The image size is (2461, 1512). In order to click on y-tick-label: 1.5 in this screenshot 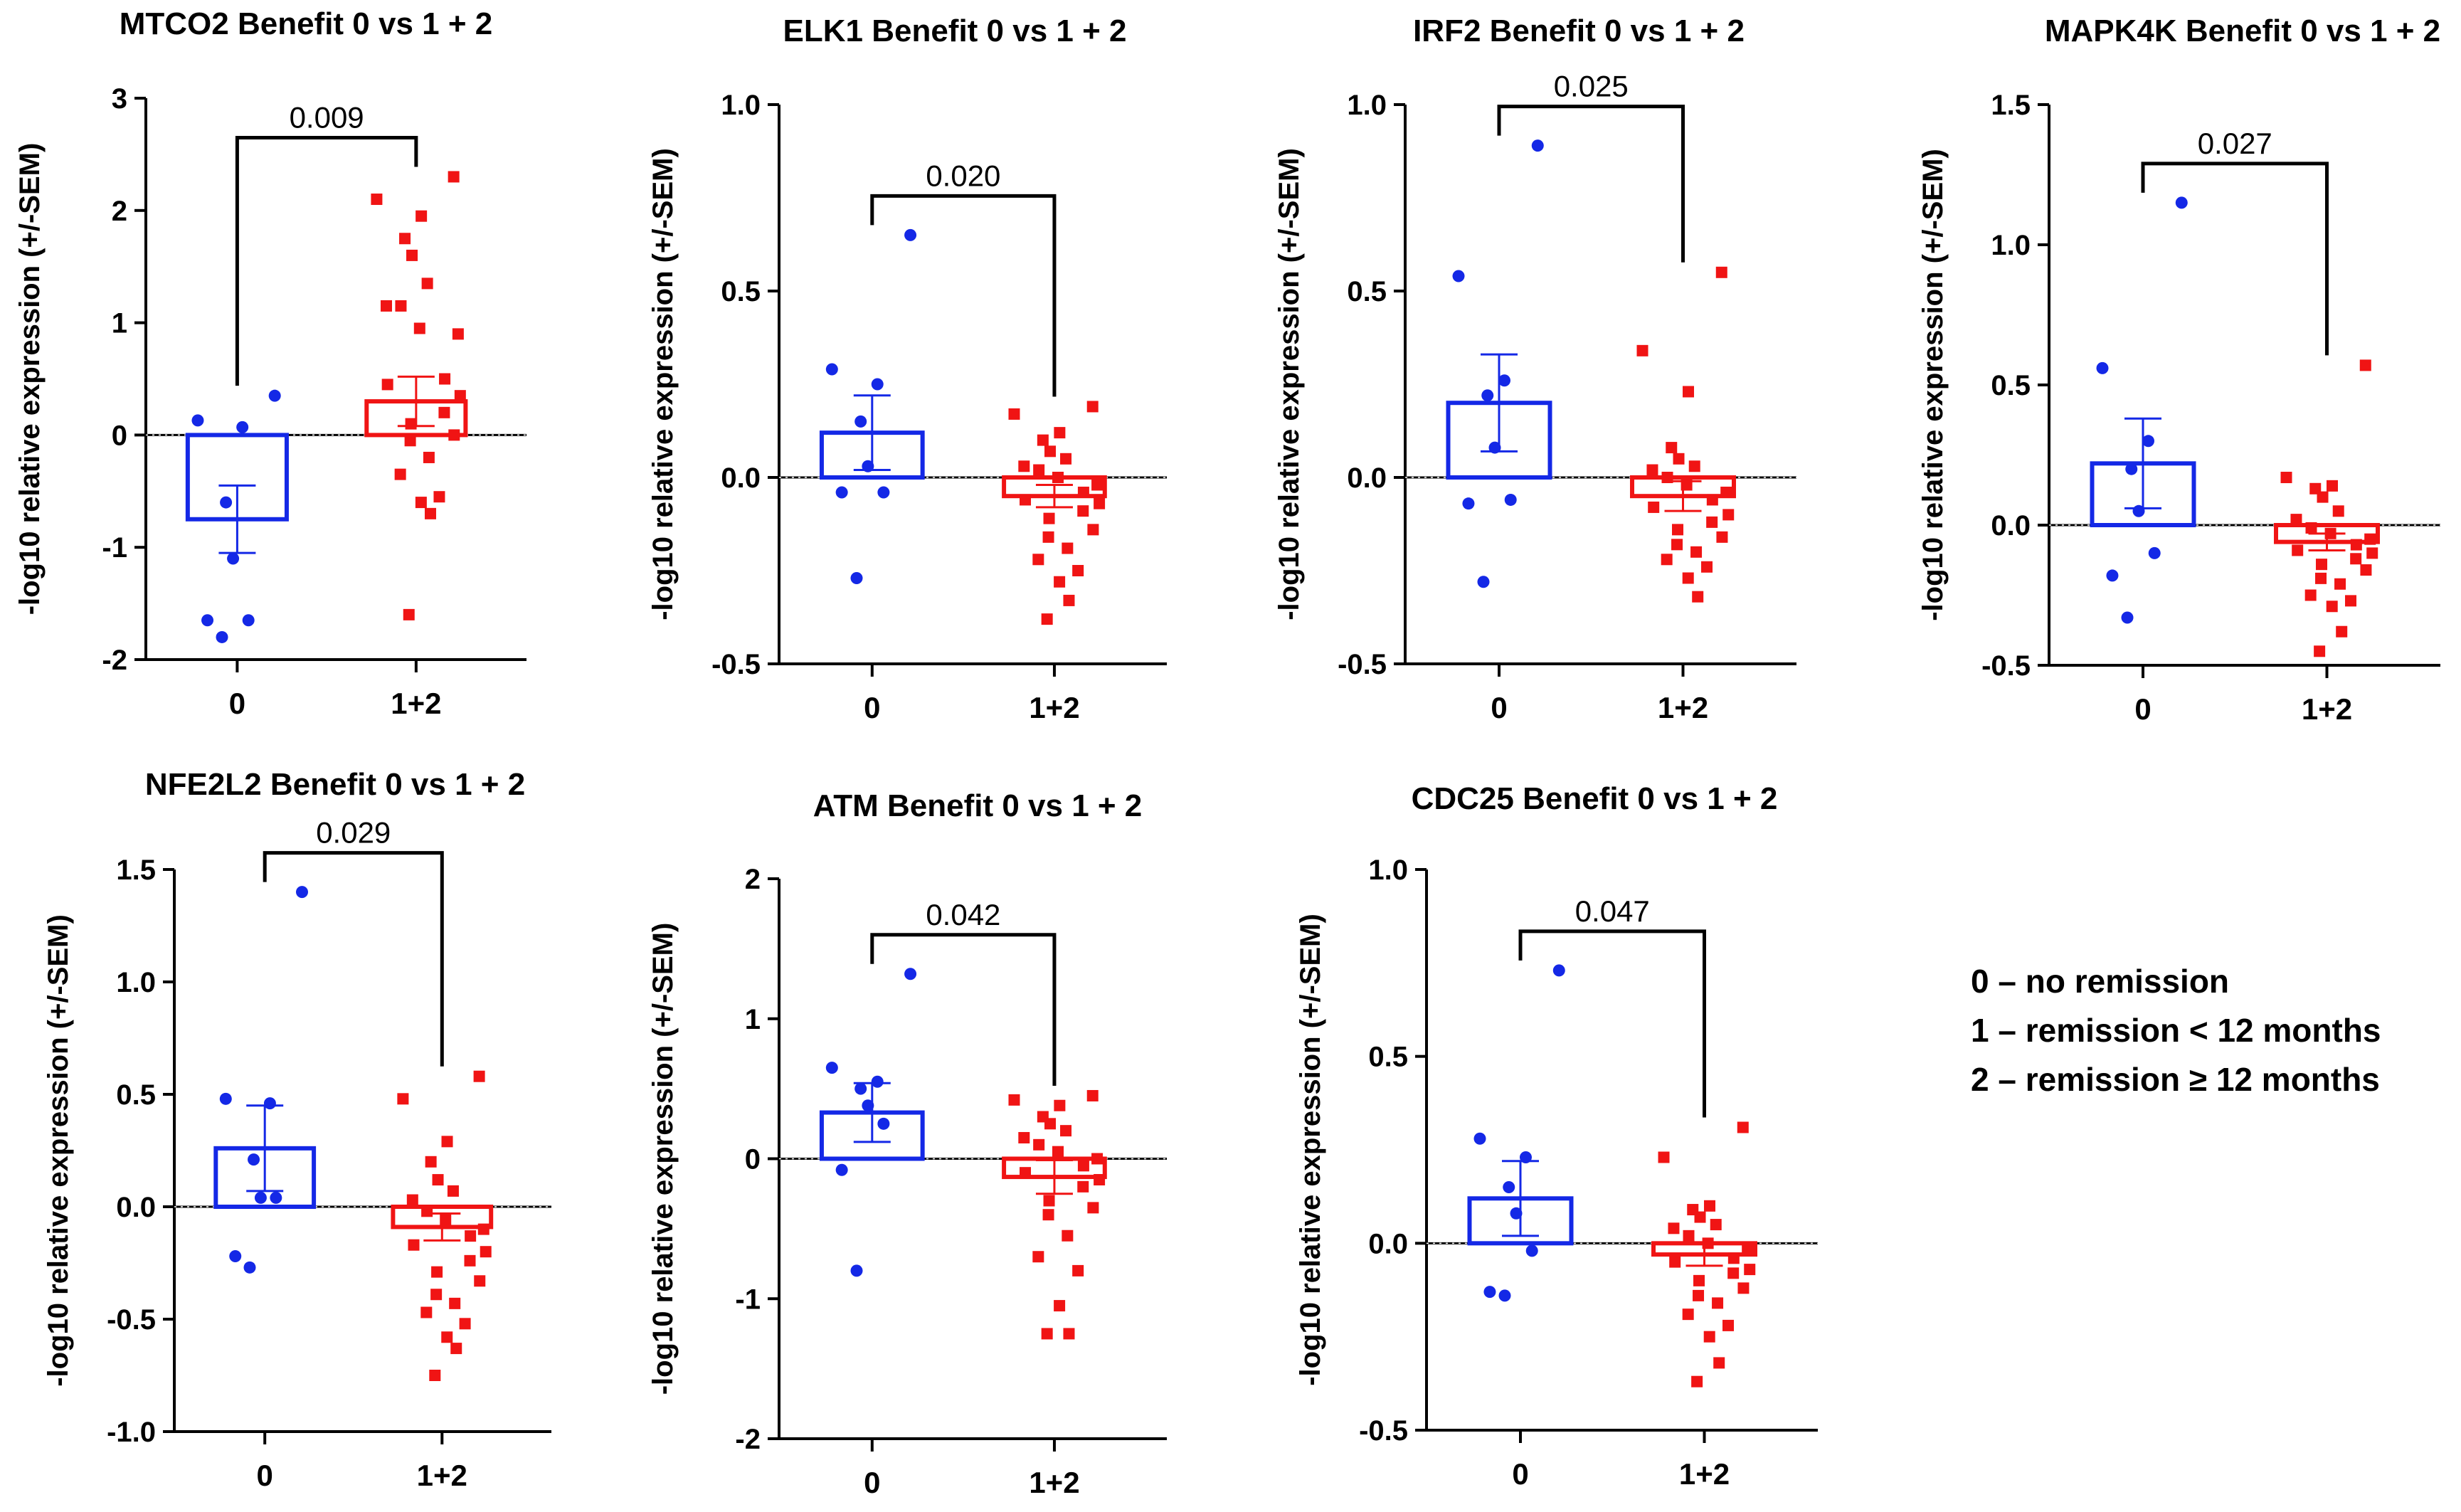, I will do `click(136, 870)`.